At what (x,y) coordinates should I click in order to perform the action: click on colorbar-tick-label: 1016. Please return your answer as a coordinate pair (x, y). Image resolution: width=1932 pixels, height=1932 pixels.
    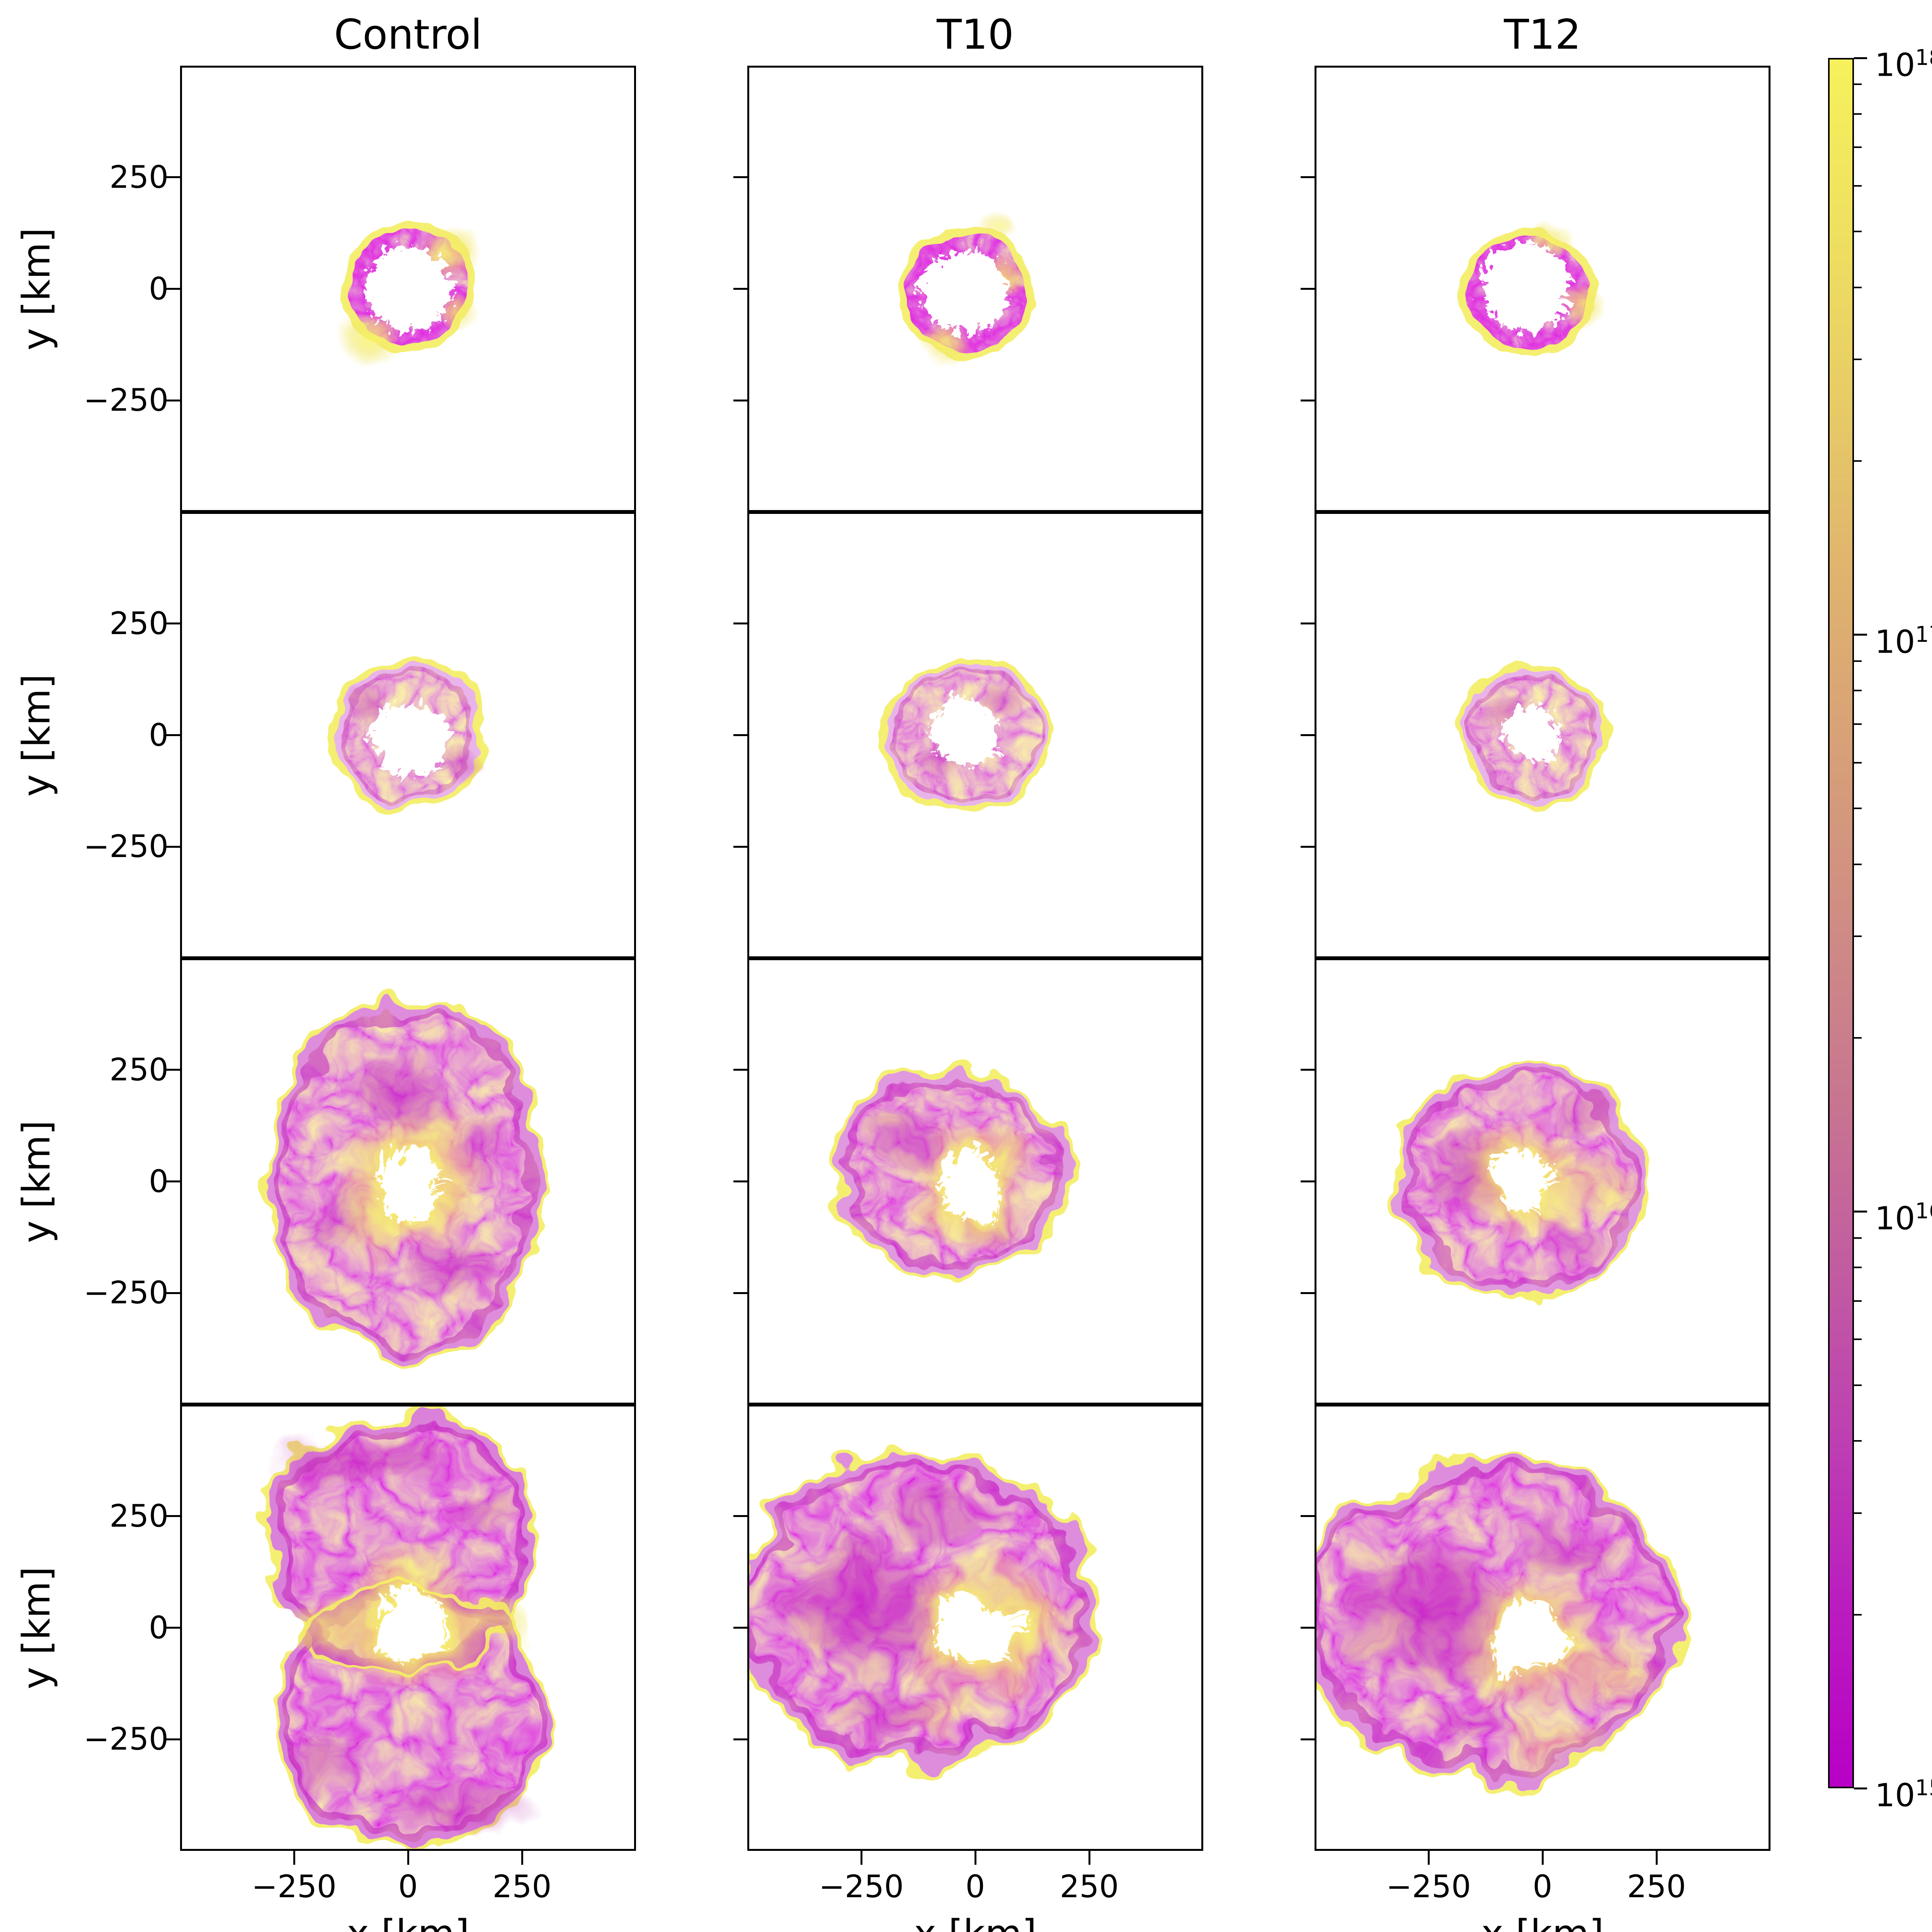
    Looking at the image, I should click on (1903, 1215).